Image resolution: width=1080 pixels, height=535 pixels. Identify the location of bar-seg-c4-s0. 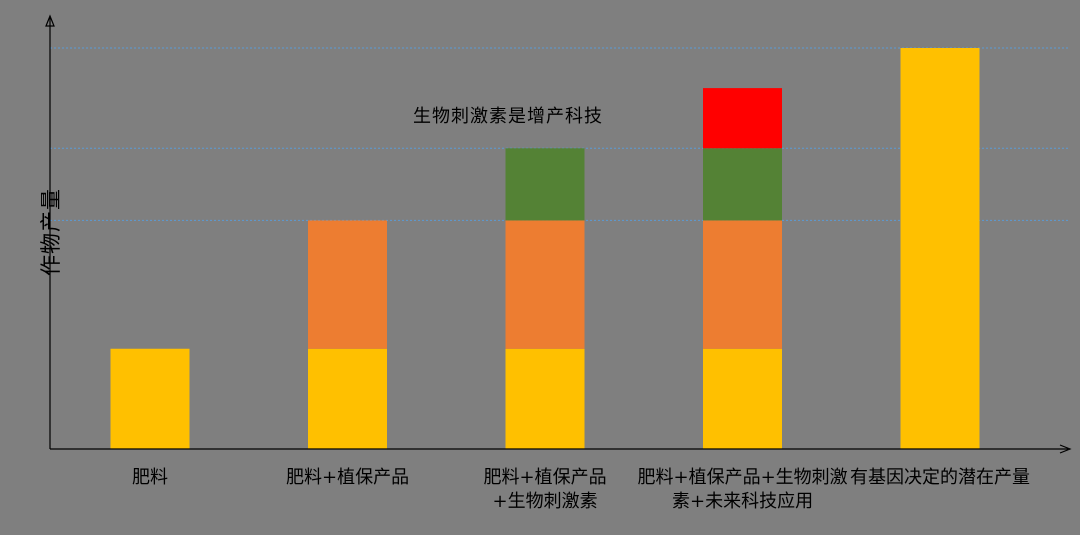
(940, 248).